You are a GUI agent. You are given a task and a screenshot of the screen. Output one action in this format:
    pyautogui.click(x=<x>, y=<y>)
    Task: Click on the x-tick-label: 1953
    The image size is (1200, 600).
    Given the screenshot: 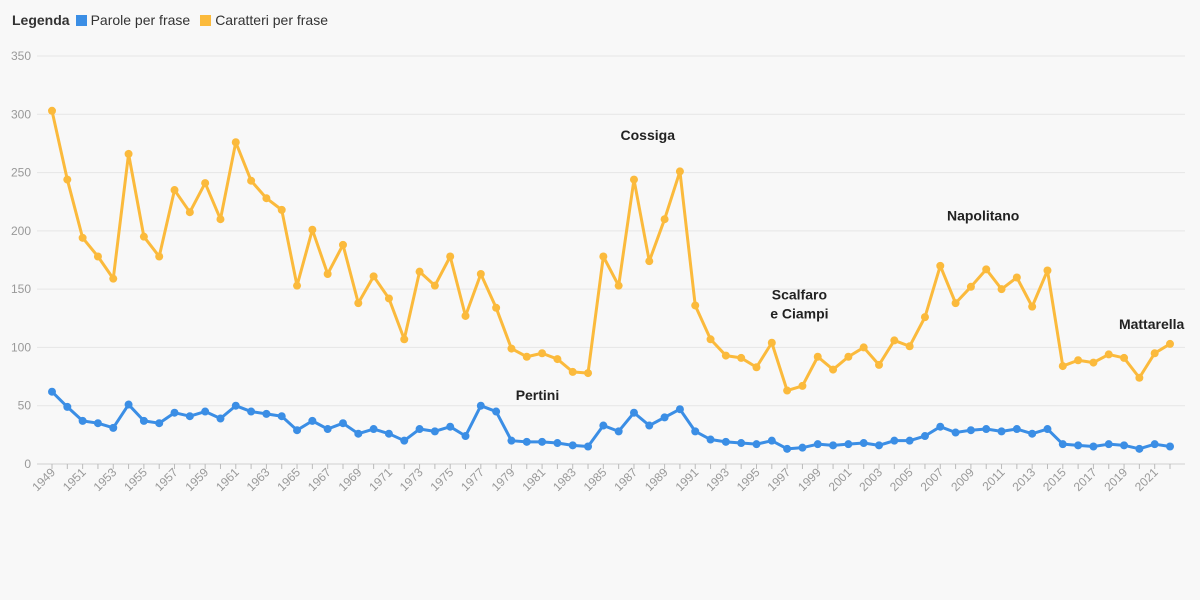 What is the action you would take?
    pyautogui.click(x=105, y=479)
    